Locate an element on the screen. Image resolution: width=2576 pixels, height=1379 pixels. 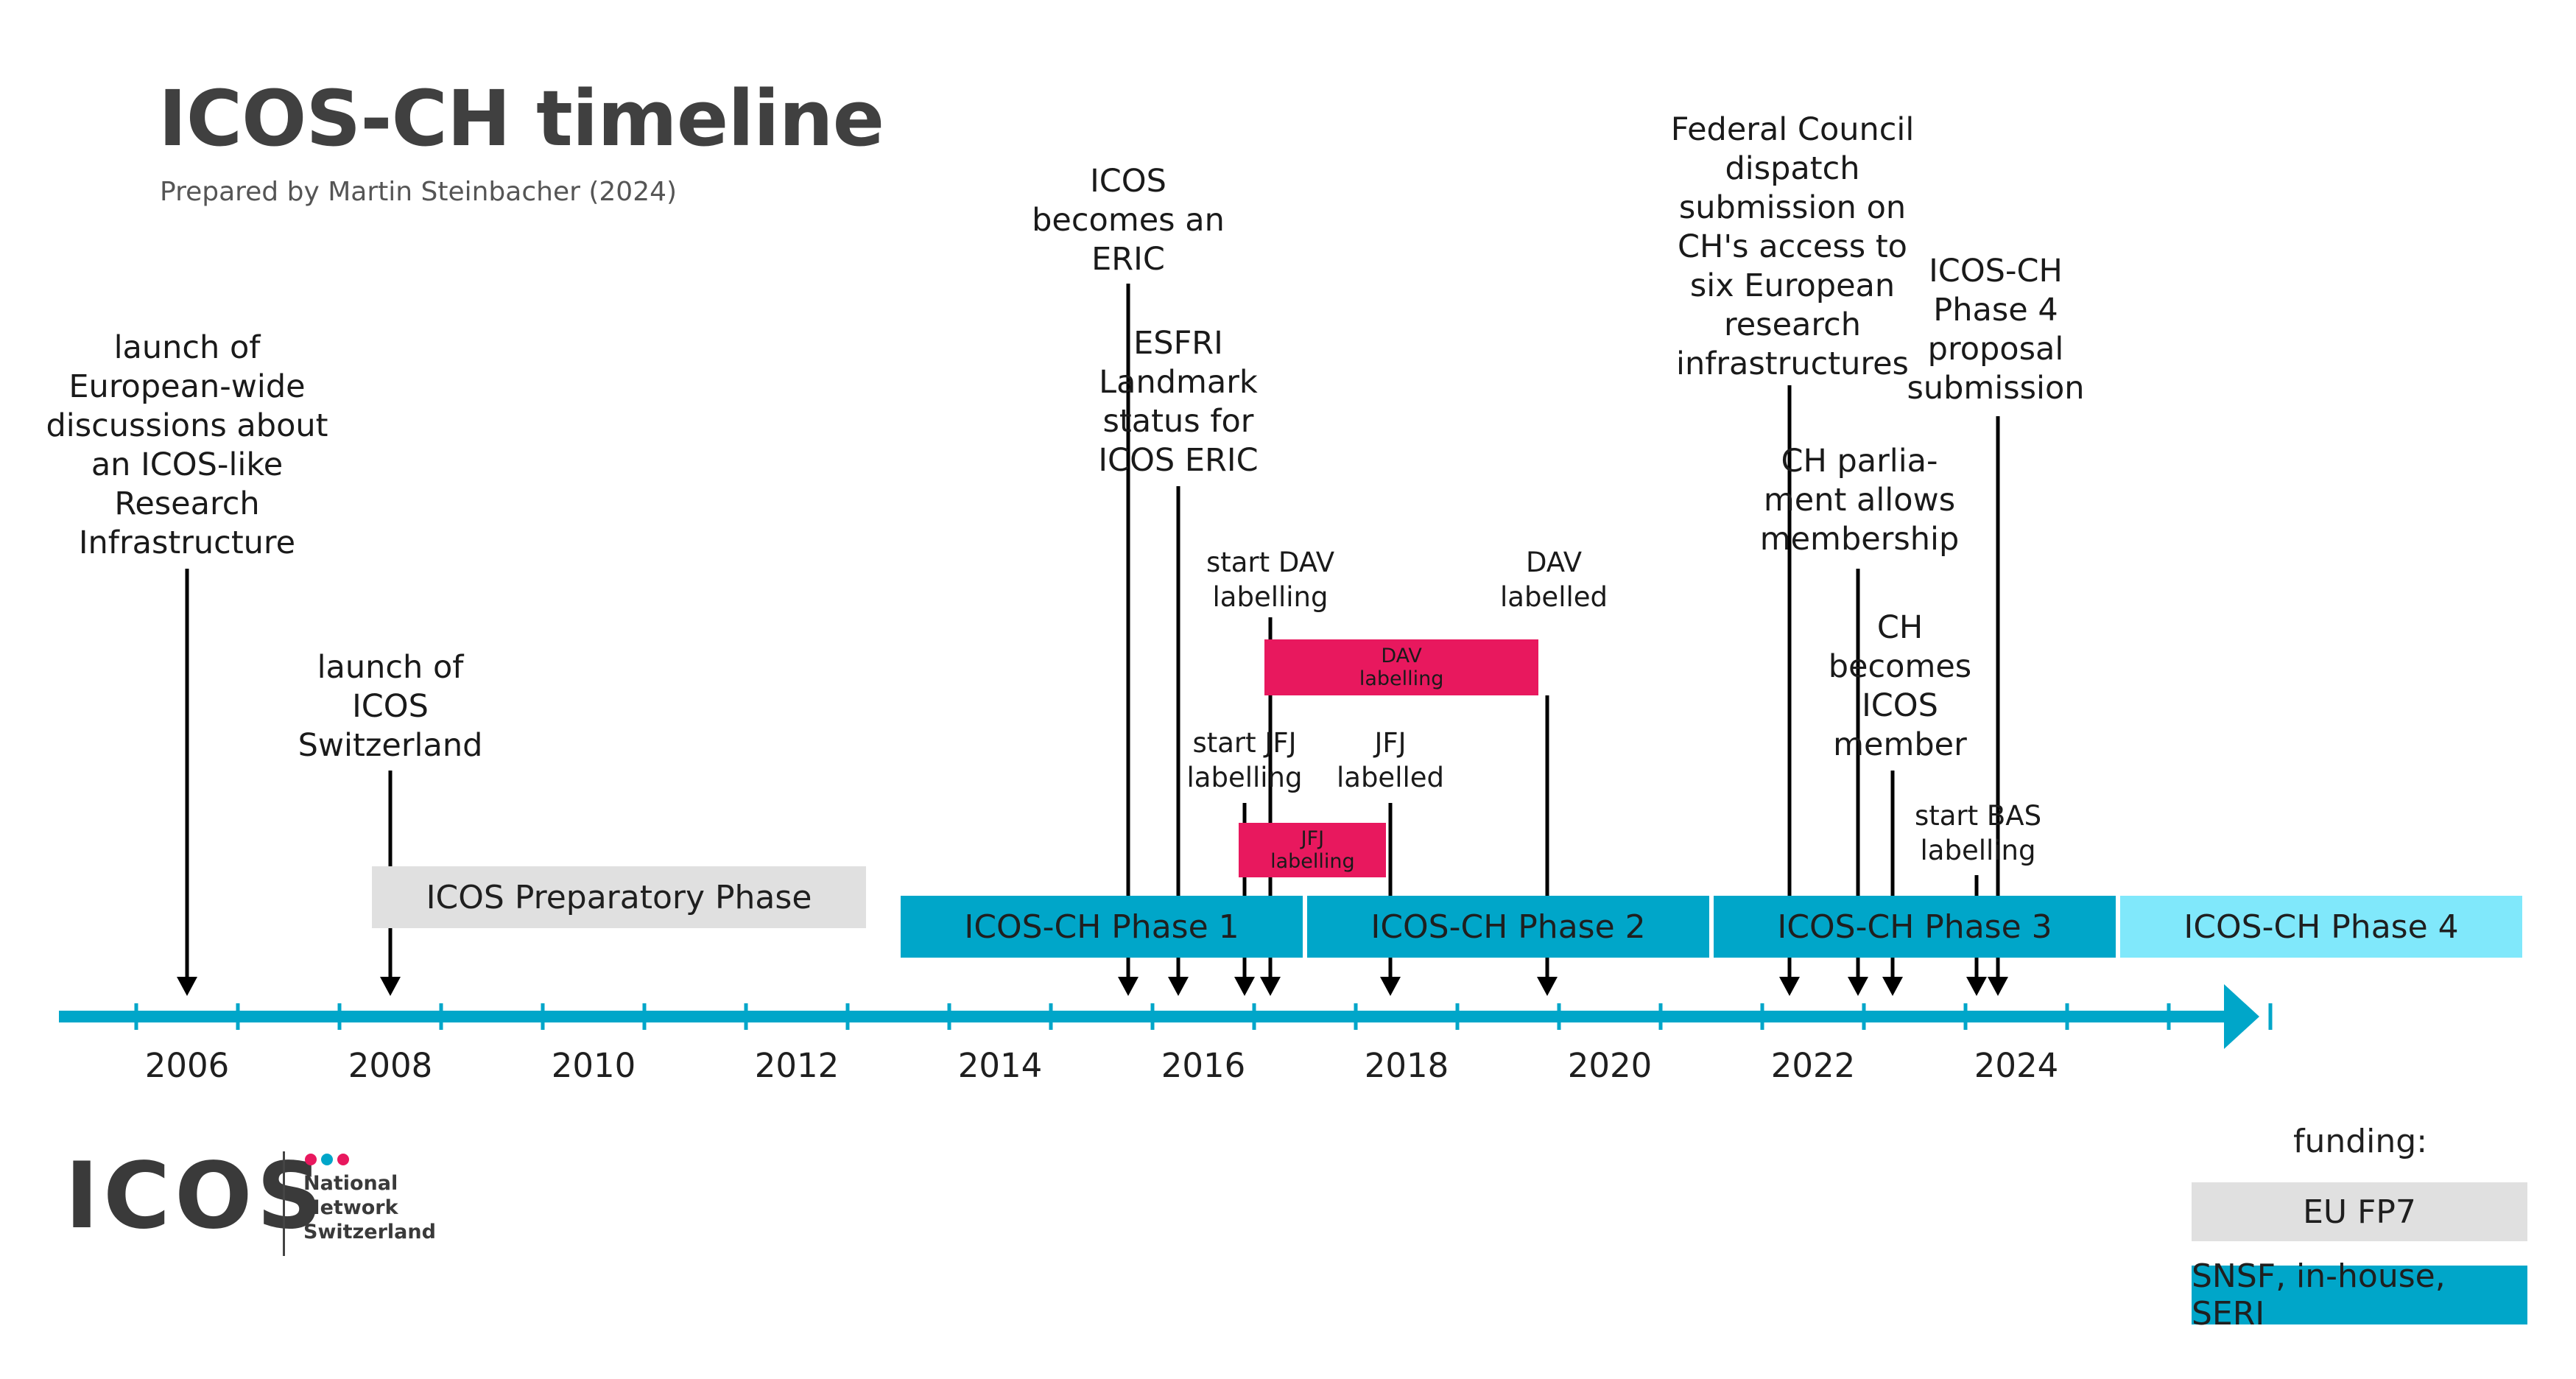
event-label: start JFJ labelling is located at coordinates (1244, 760).